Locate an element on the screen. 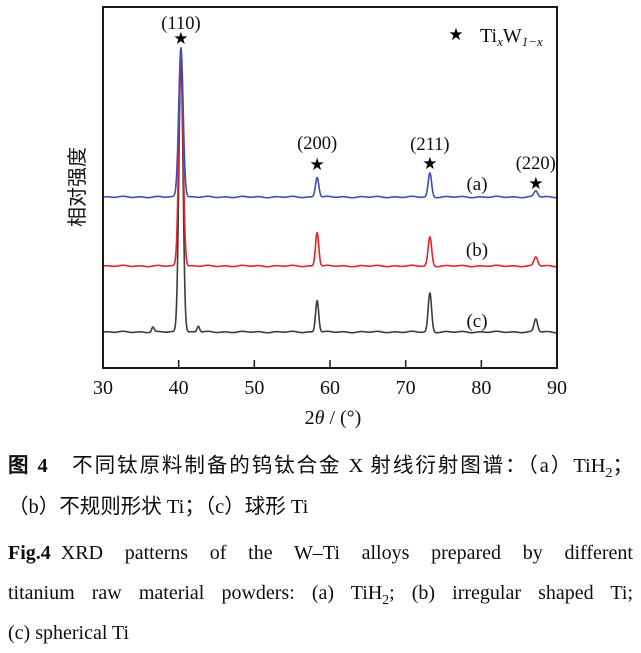 This screenshot has width=641, height=653. x-tick-label-80: 80 is located at coordinates (481, 388).